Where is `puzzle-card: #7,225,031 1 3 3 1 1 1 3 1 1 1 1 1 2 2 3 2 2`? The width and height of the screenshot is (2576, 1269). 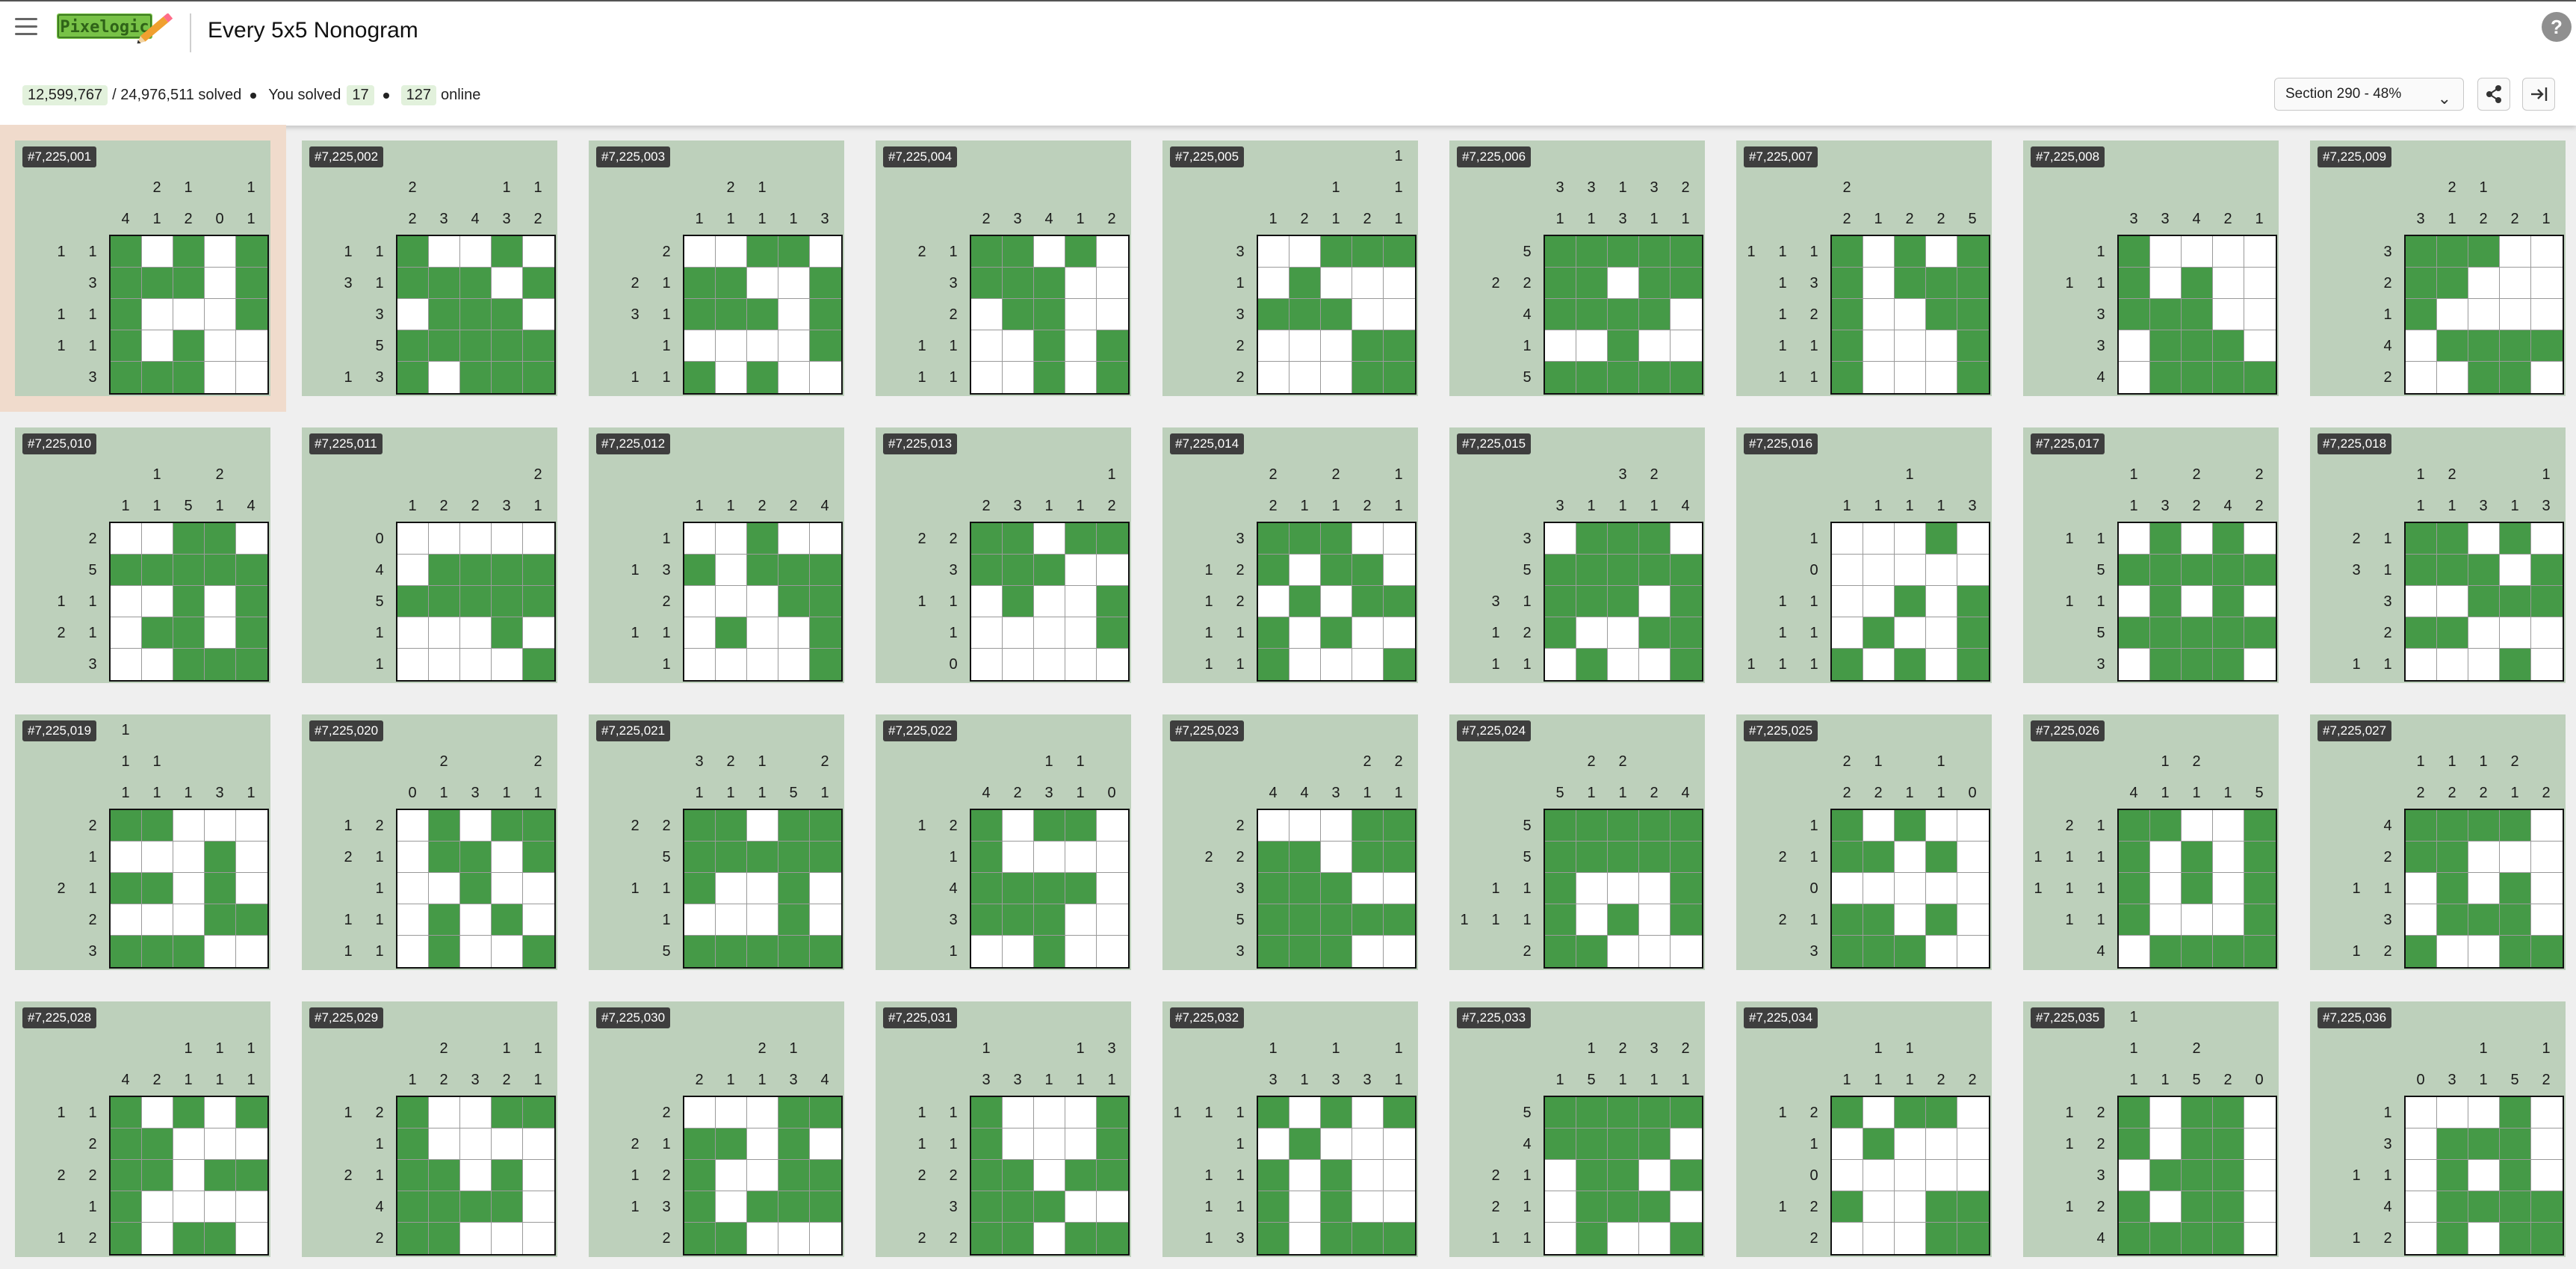
puzzle-card: #7,225,031 1 3 3 1 1 1 3 1 1 1 1 1 2 2 3 2 2 is located at coordinates (1003, 1129).